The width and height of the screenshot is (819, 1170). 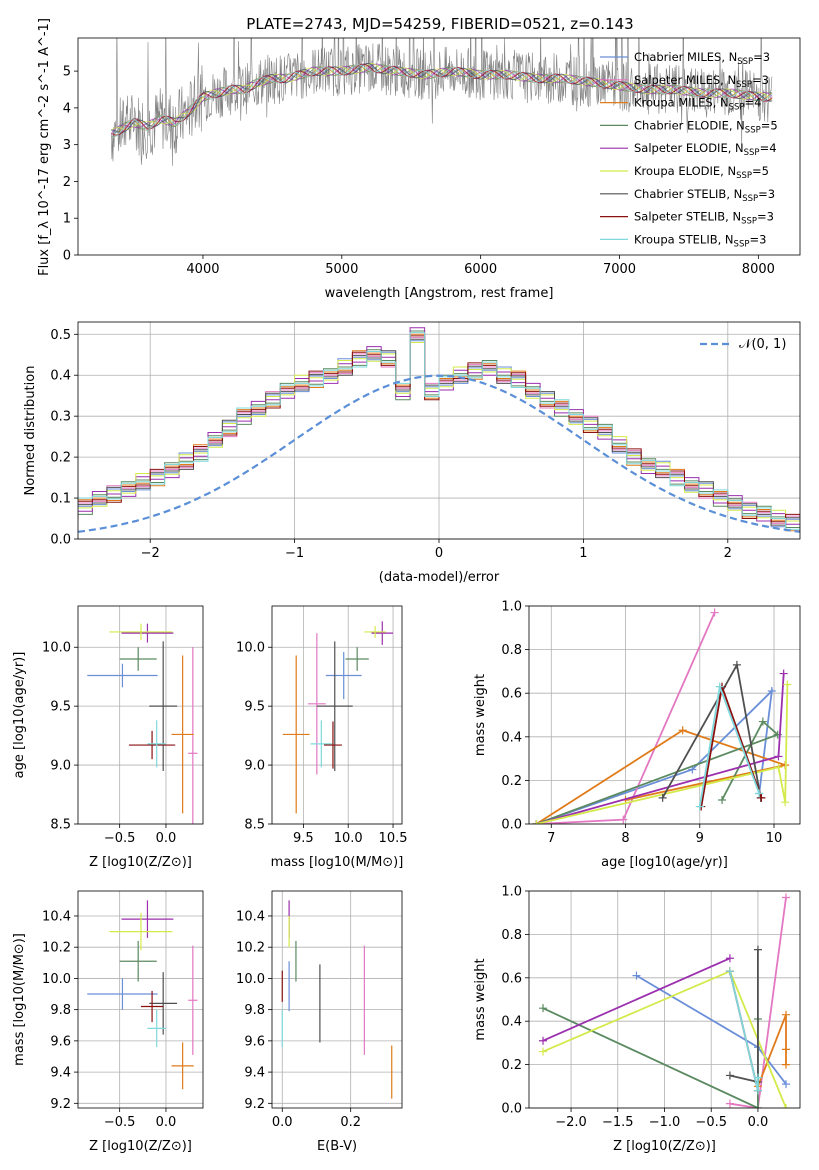 I want to click on x-tick-label: 10.5, so click(x=393, y=838).